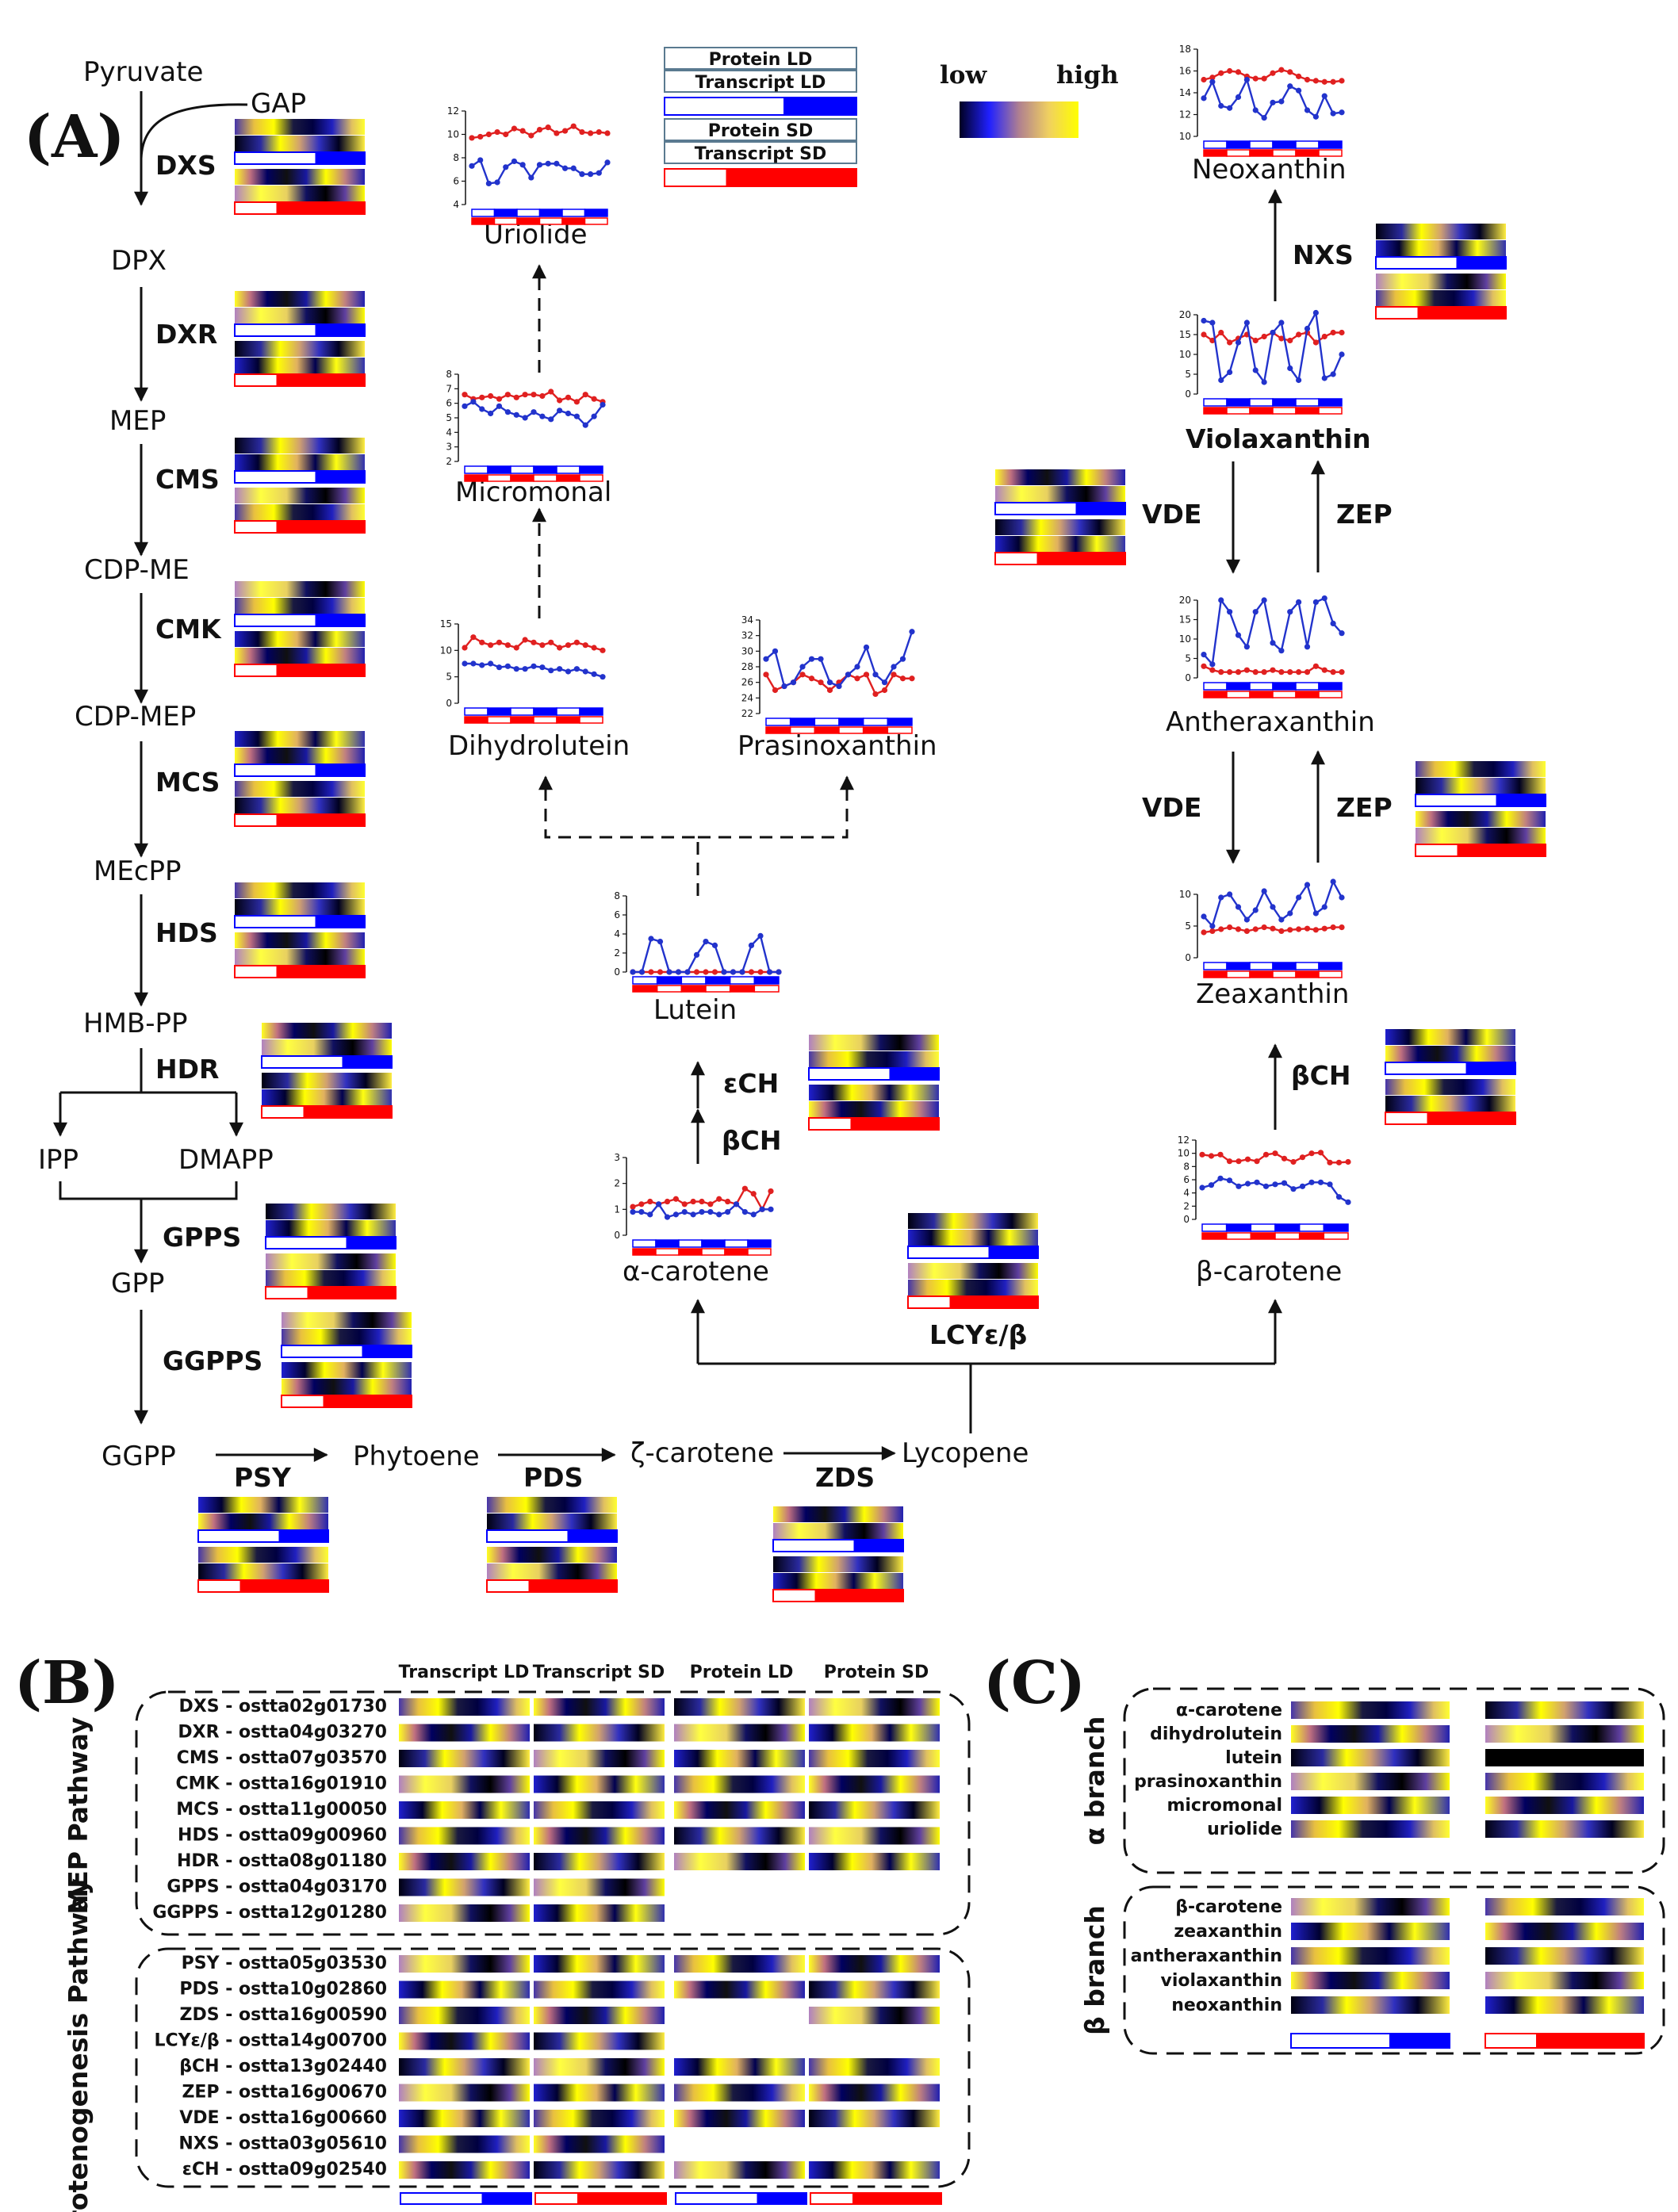 The width and height of the screenshot is (1678, 2212). Describe the element at coordinates (760, 83) in the screenshot. I see `legend-transcript-ld: Transcript LD` at that location.